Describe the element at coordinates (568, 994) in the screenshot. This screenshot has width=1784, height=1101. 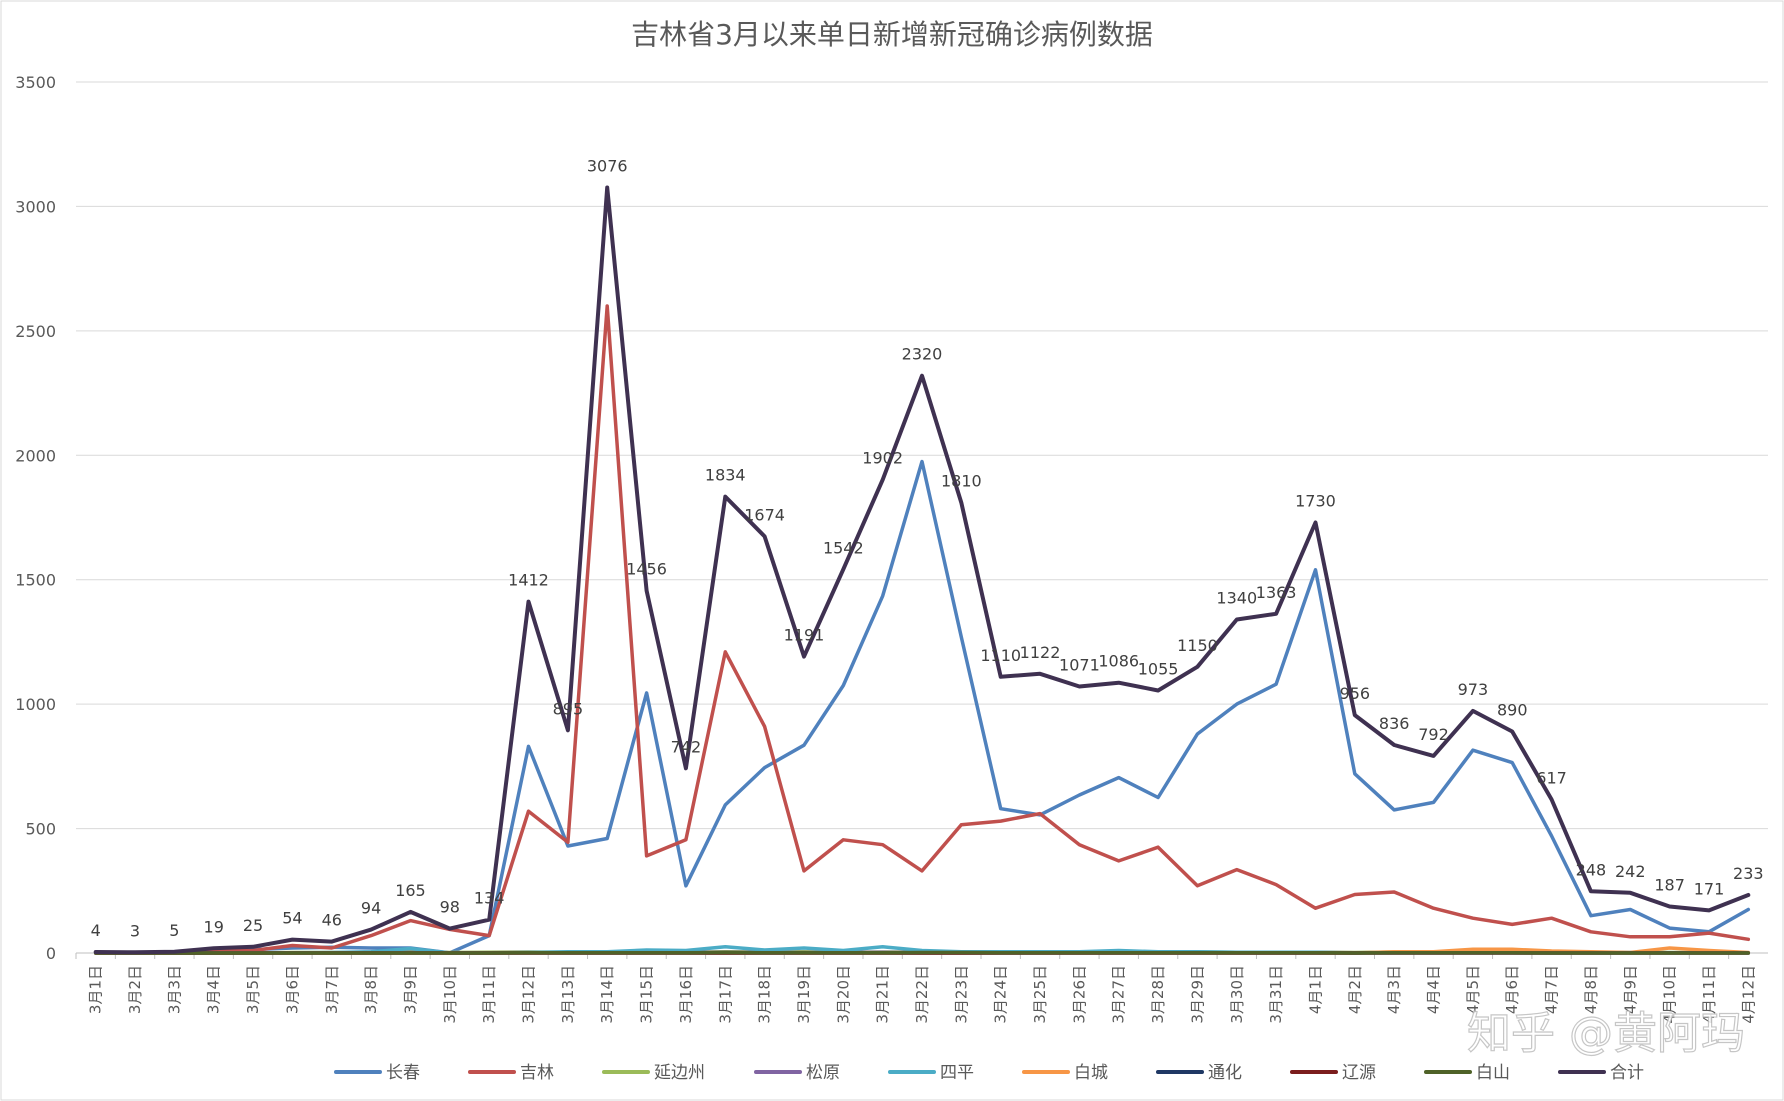
I see `x-tick-label: 3月13日` at that location.